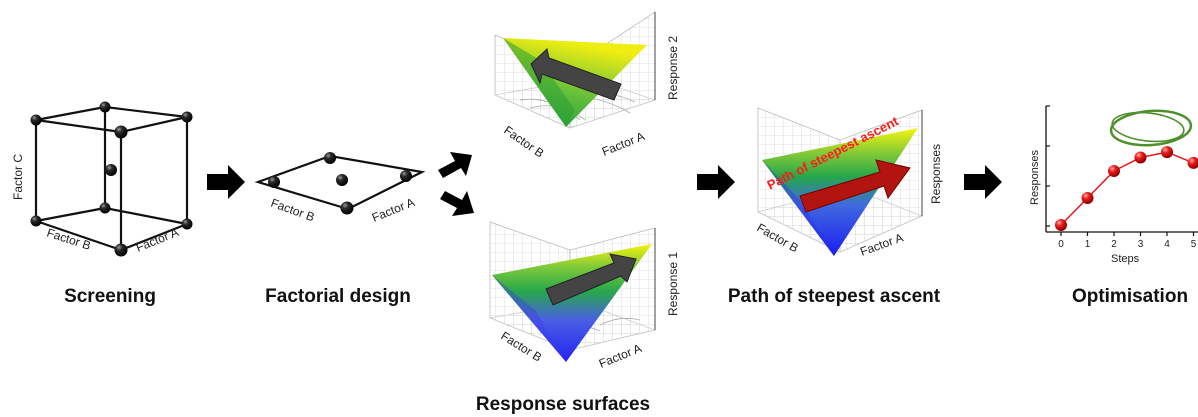 The height and width of the screenshot is (417, 1198). What do you see at coordinates (18, 177) in the screenshot?
I see `screening-factor-c: Factor C` at bounding box center [18, 177].